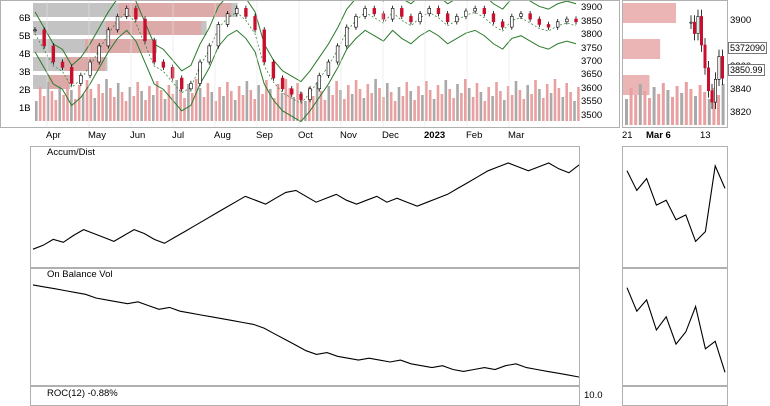 Image resolution: width=770 pixels, height=406 pixels. I want to click on volume-by-price-bar, so click(59, 82).